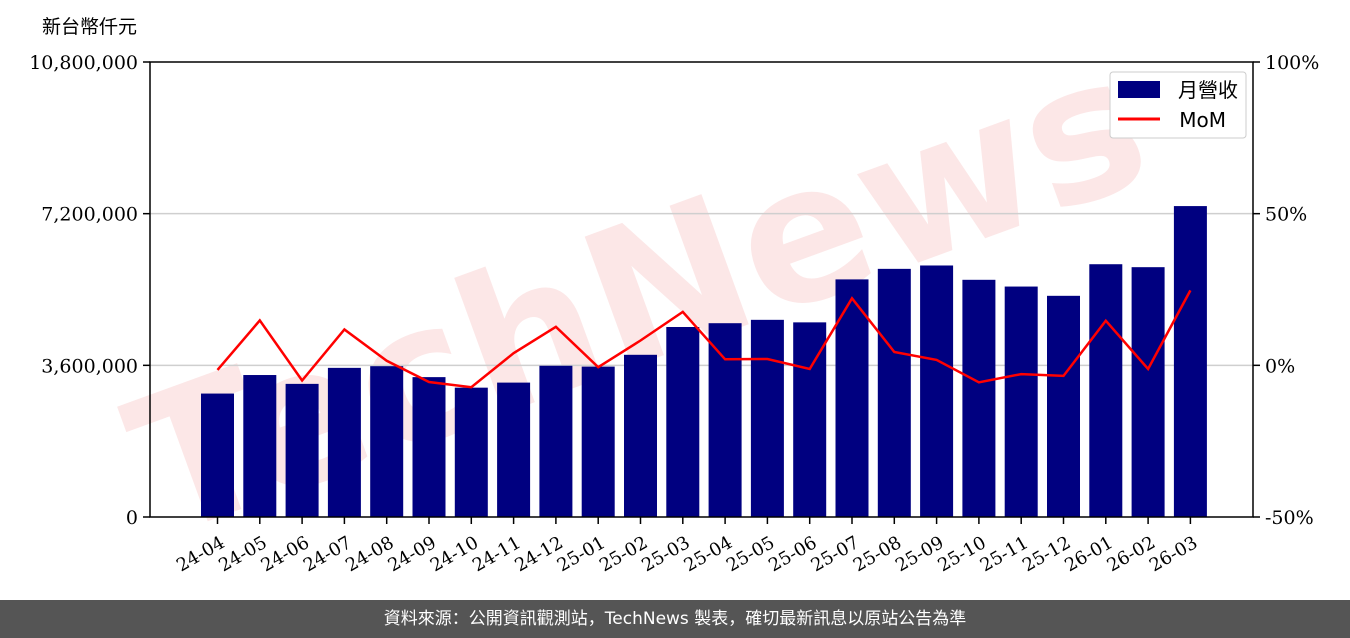 Image resolution: width=1350 pixels, height=638 pixels. What do you see at coordinates (89, 215) in the screenshot?
I see `y-left-tick-label-2: 7,200,000` at bounding box center [89, 215].